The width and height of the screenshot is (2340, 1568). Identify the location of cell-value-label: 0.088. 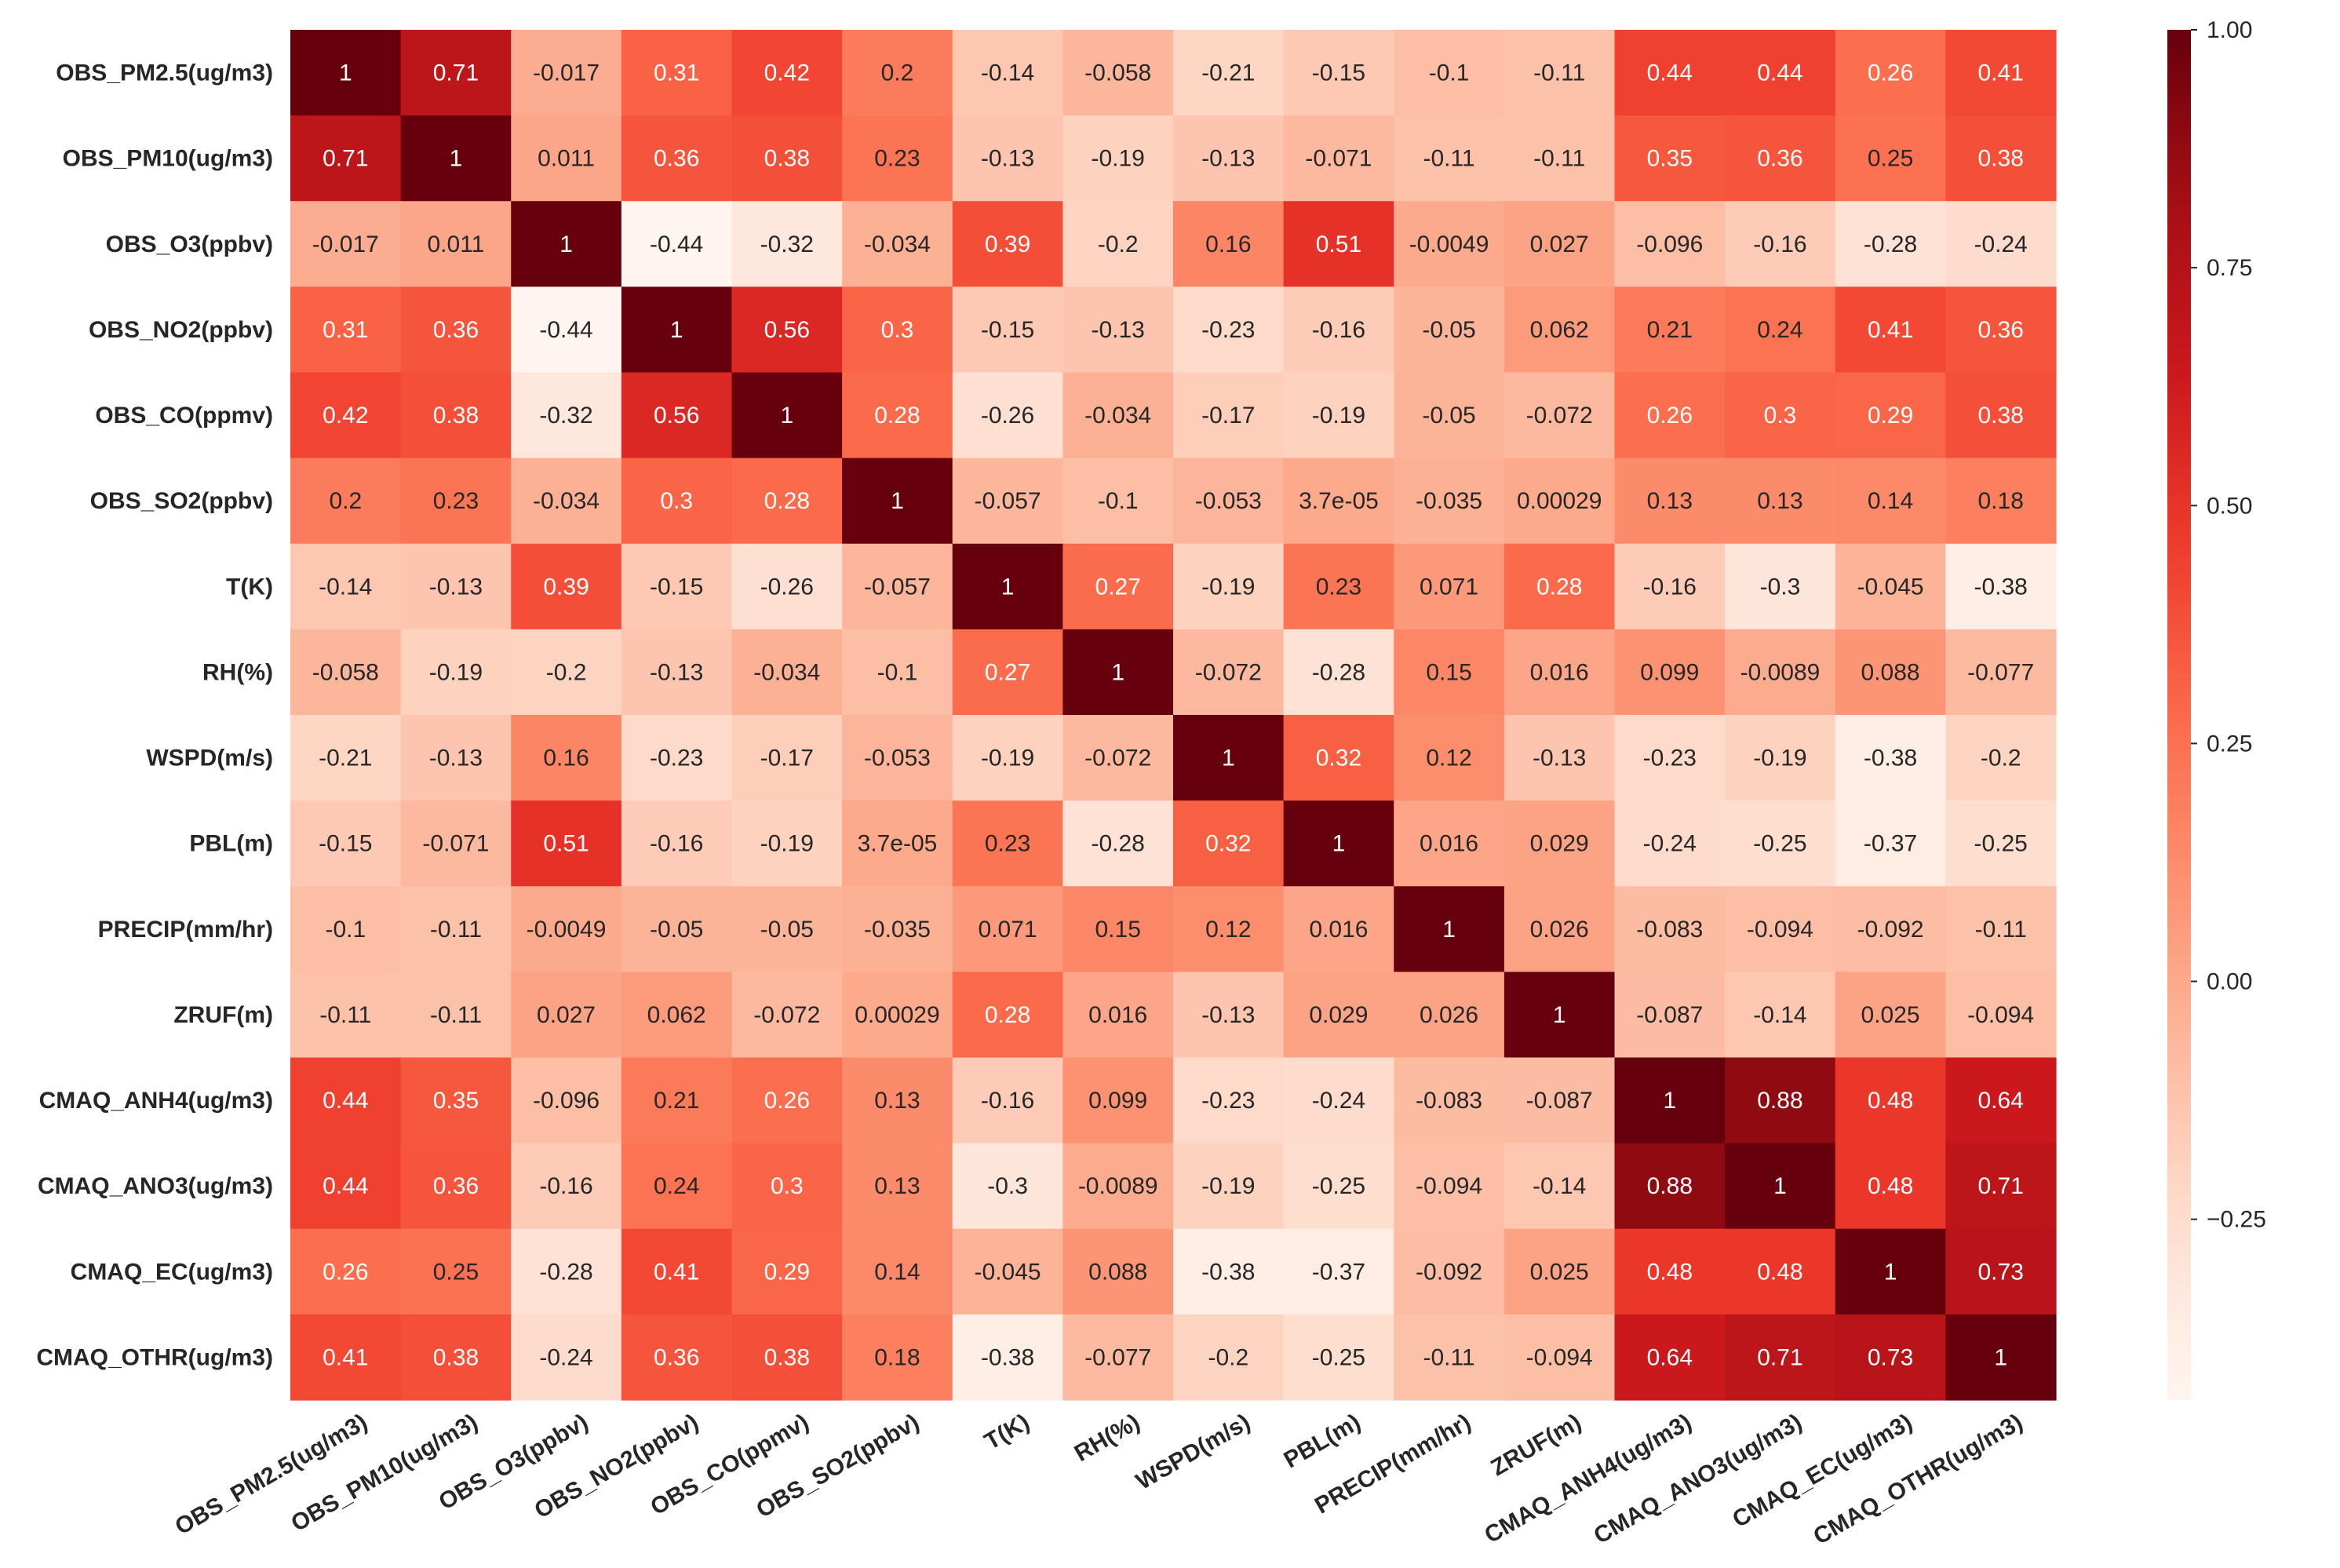
(1117, 1272).